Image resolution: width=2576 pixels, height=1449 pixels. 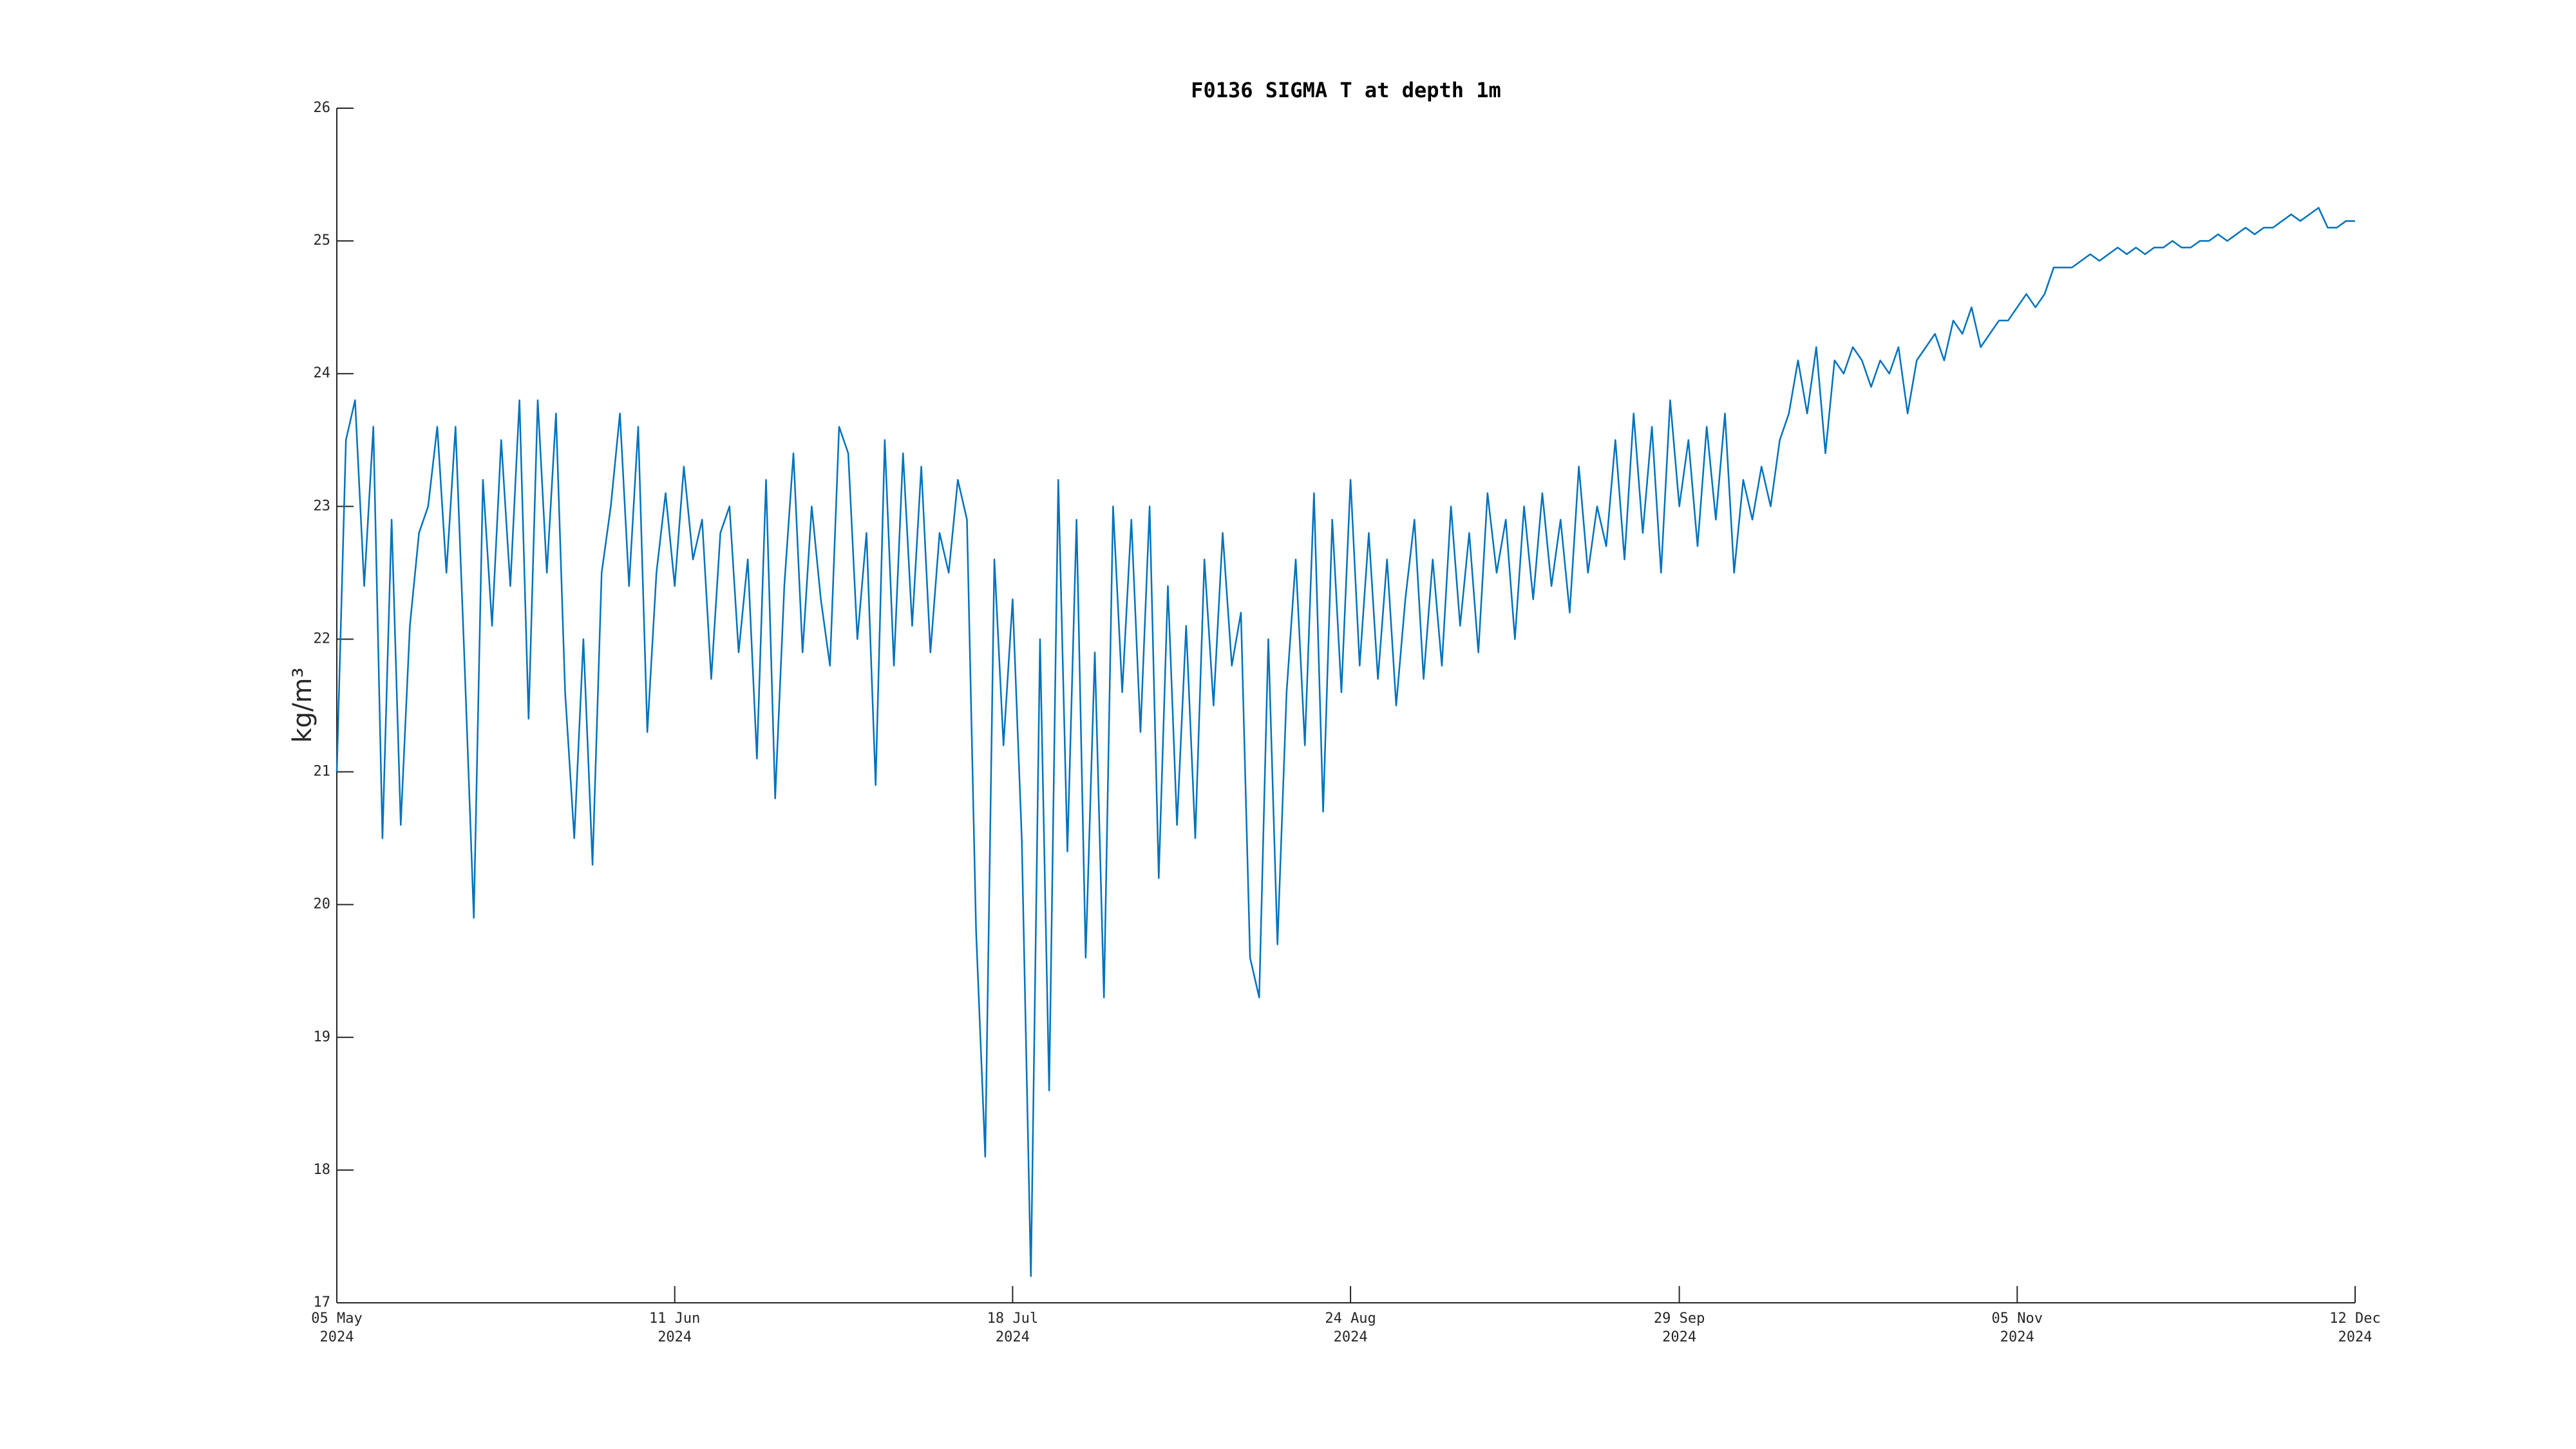 I want to click on x-tick-label: 12 Dec 2024, so click(x=2355, y=1328).